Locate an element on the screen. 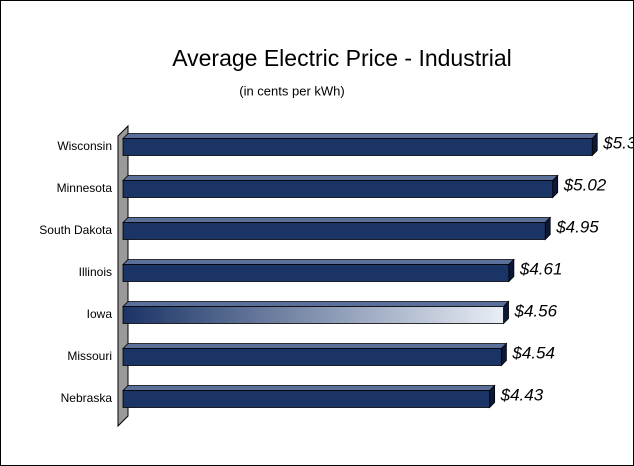 The image size is (634, 466). value-label: $4.56 is located at coordinates (536, 310).